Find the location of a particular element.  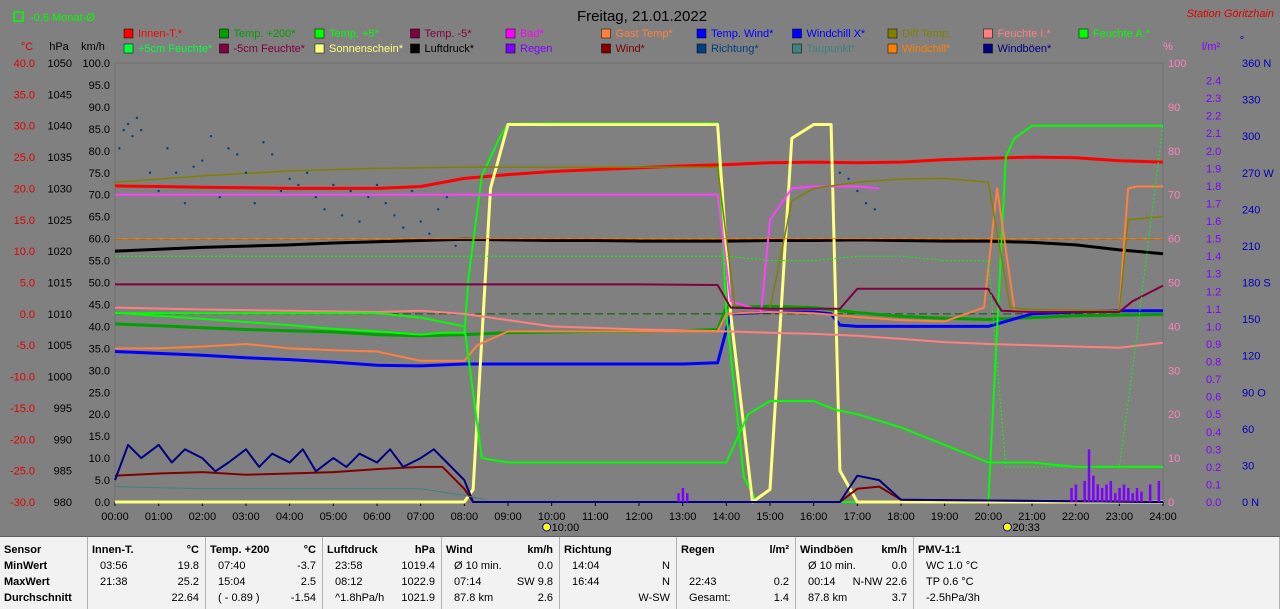

rain-tick: 0.7 is located at coordinates (1213, 380).